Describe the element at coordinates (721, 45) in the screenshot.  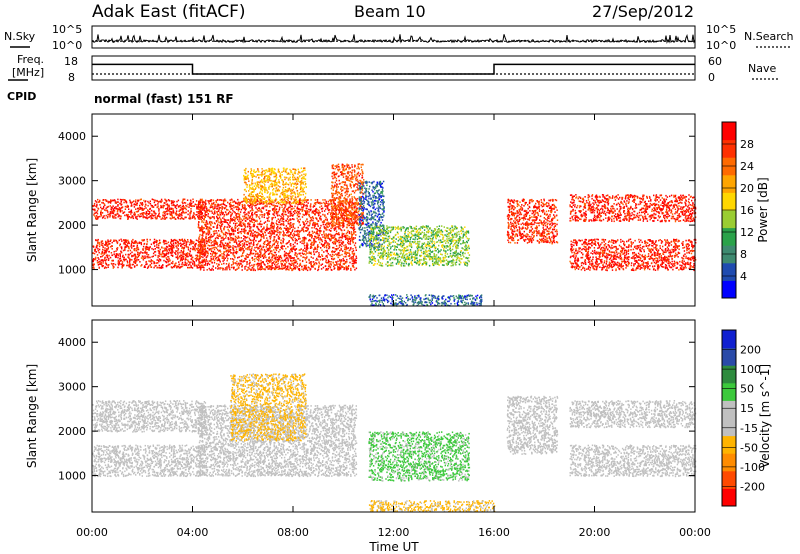
I see `noise-tick-right-bottom: 10^0` at that location.